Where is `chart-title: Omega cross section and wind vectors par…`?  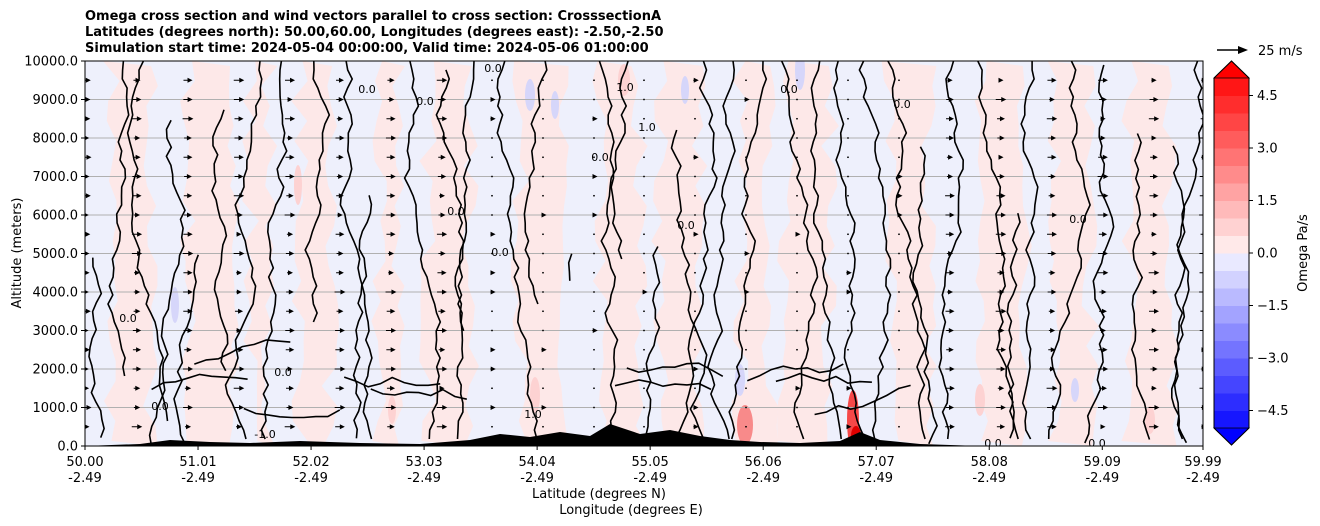
chart-title: Omega cross section and wind vectors par… is located at coordinates (374, 33).